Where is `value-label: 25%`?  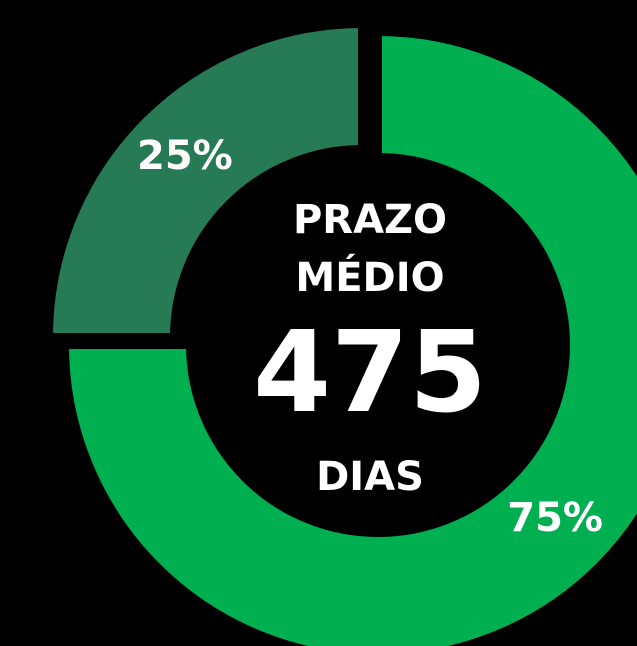 value-label: 25% is located at coordinates (185, 156).